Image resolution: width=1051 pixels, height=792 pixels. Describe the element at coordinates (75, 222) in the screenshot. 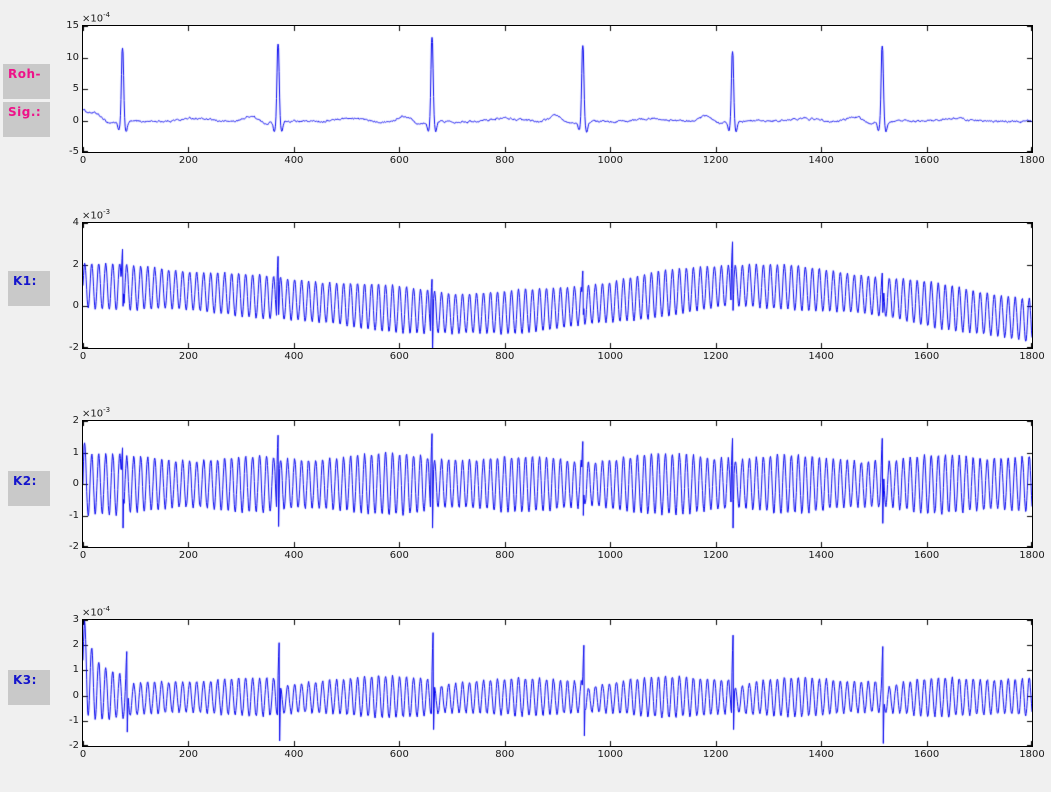

I see `y-tick-label: 4` at that location.